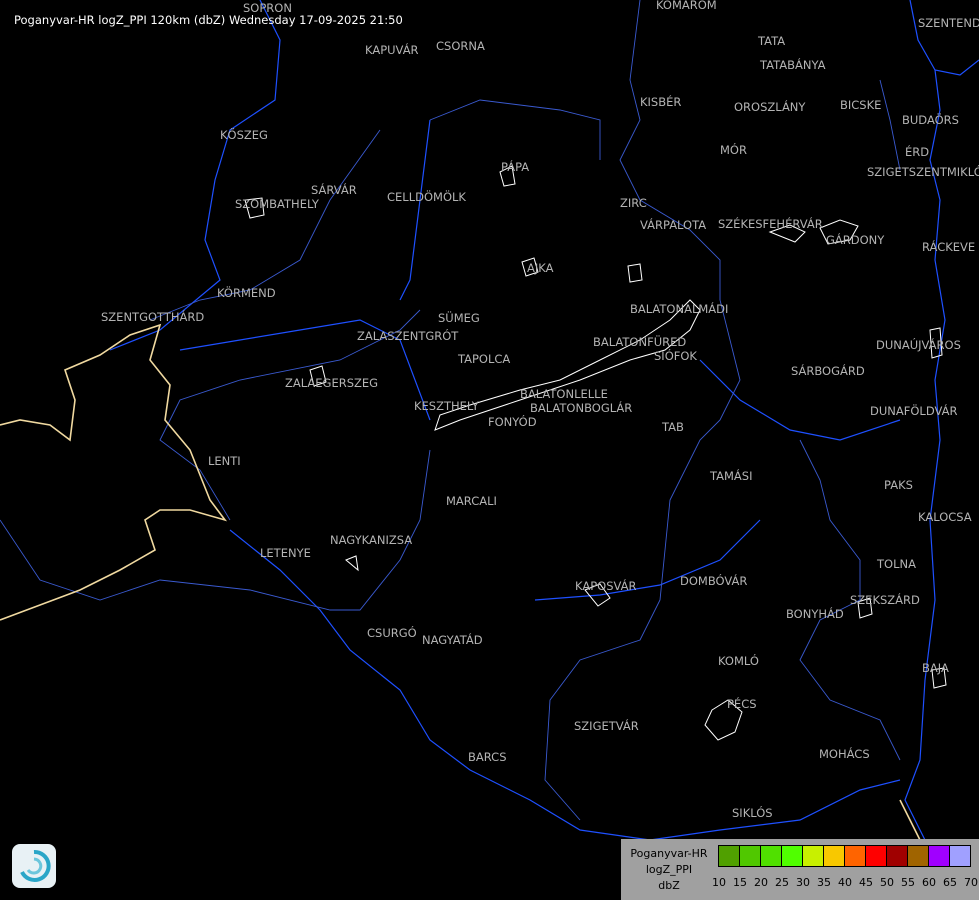 Image resolution: width=979 pixels, height=900 pixels. I want to click on legend-tick-label: 20, so click(761, 882).